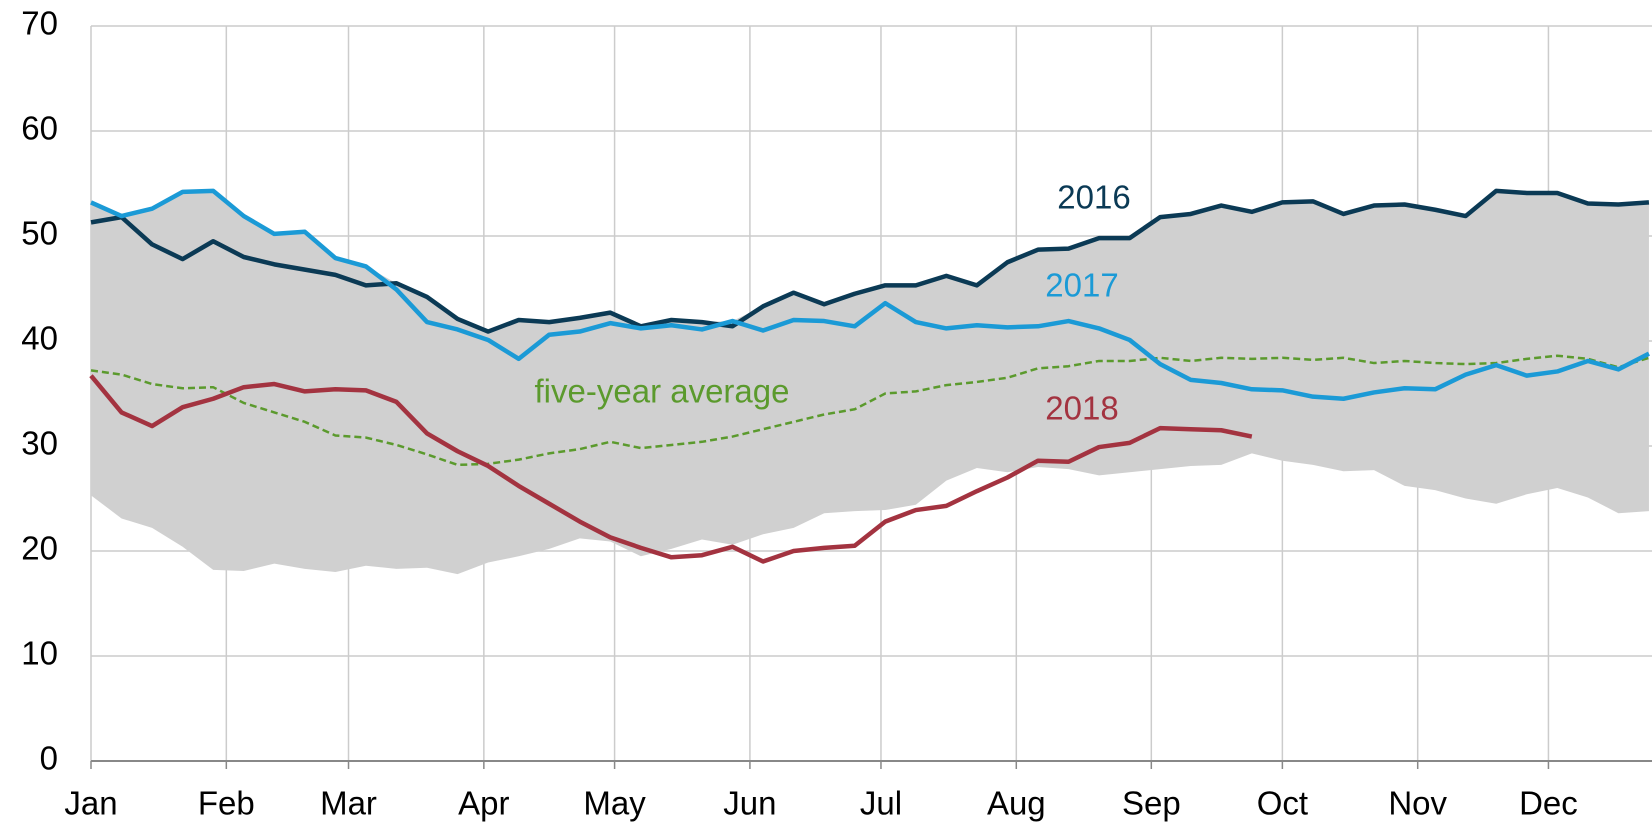 The image size is (1652, 825). Describe the element at coordinates (39, 23) in the screenshot. I see `y-tick-label: 70` at that location.